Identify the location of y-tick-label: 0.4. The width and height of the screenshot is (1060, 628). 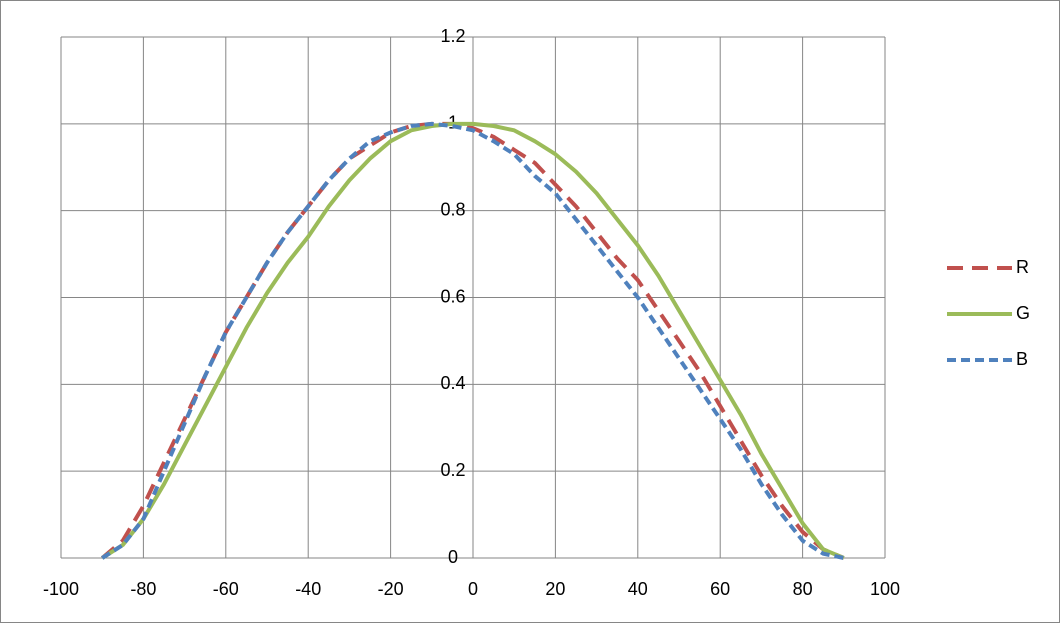
(452, 383).